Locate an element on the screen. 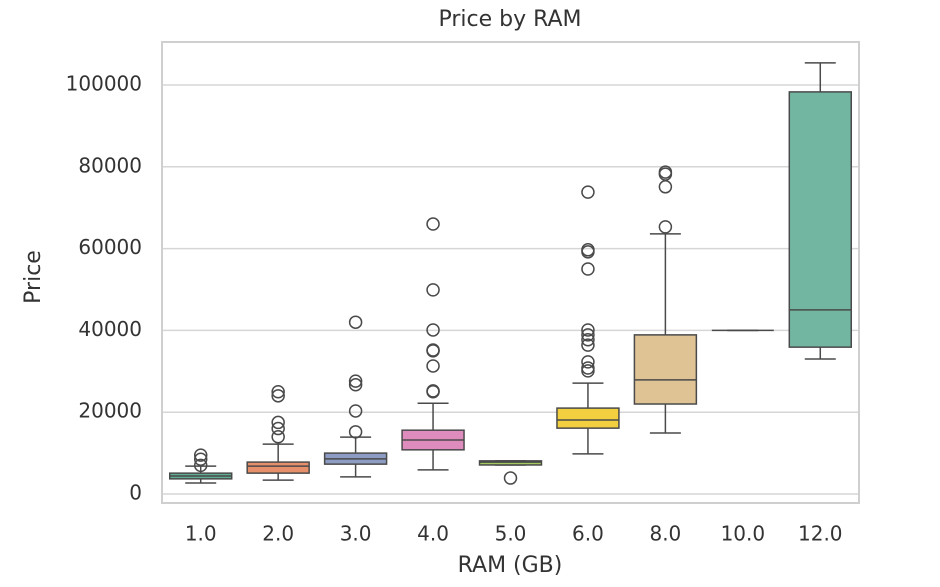 The width and height of the screenshot is (940, 587). x-tick-label: 6.0 is located at coordinates (588, 534).